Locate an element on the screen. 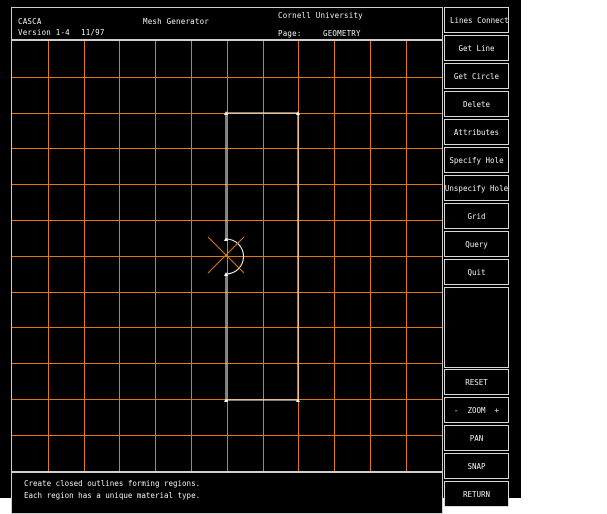  button-label: Query is located at coordinates (476, 244).